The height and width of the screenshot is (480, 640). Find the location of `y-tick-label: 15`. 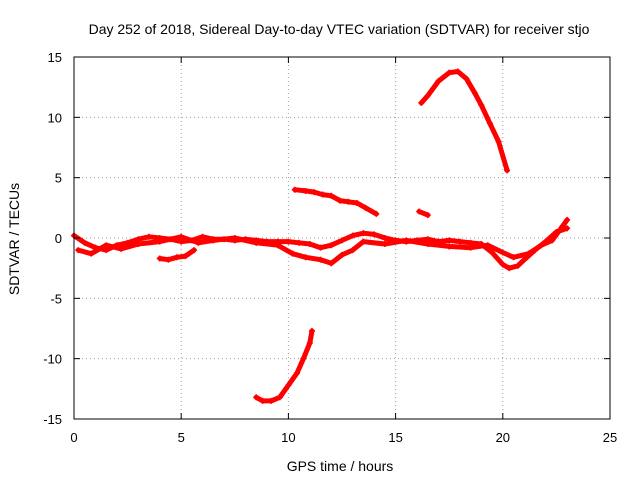

y-tick-label: 15 is located at coordinates (55, 57).